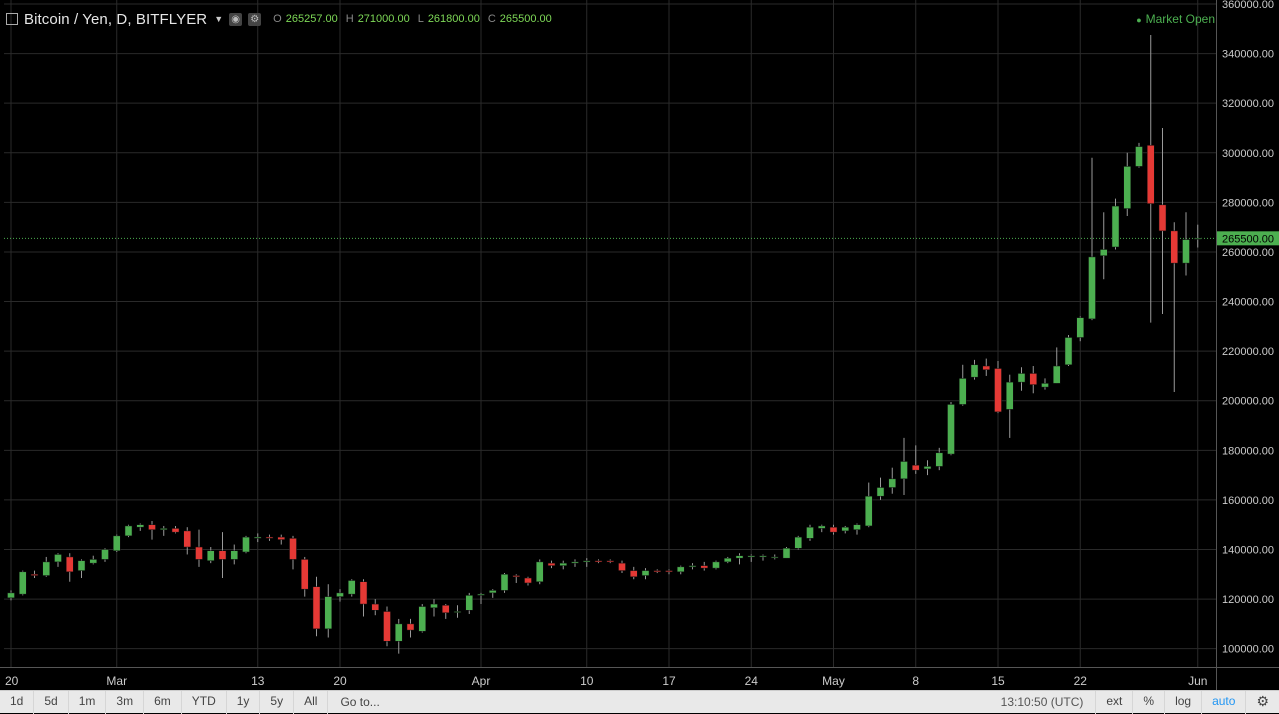 The image size is (1279, 714). What do you see at coordinates (244, 702) in the screenshot?
I see `range-1y: 1y` at bounding box center [244, 702].